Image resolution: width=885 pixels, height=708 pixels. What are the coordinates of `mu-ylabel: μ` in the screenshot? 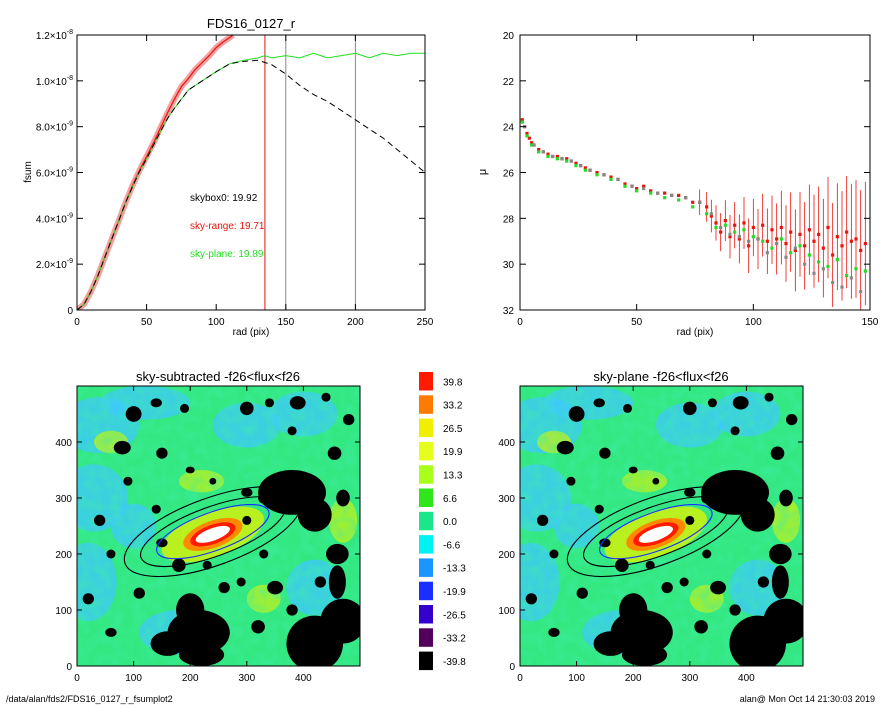 It's located at (483, 172).